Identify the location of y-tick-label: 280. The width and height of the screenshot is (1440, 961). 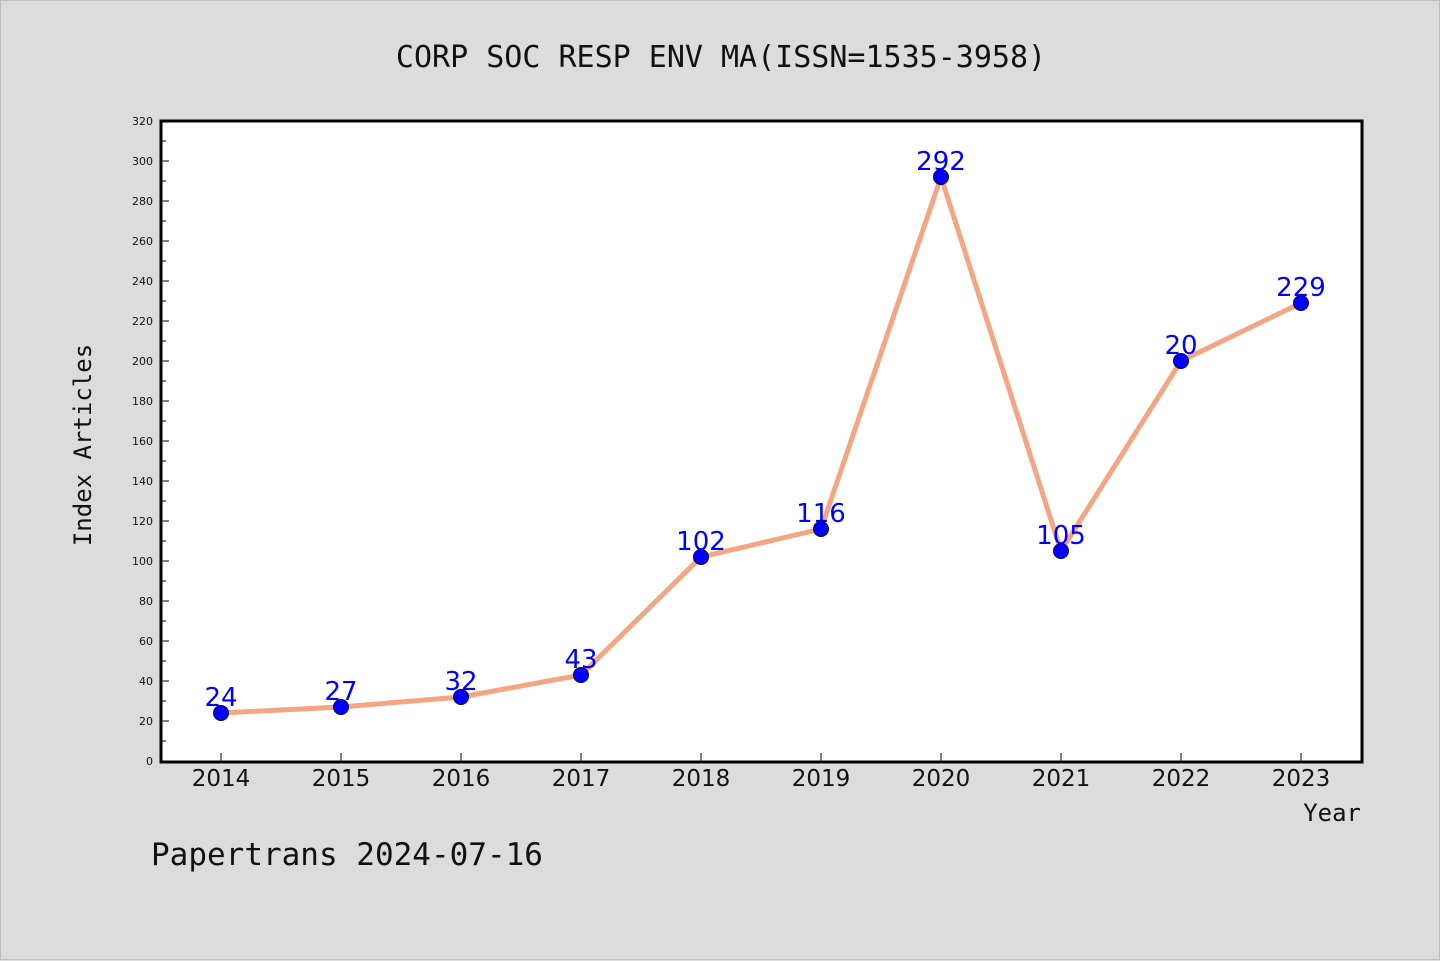
(142, 201).